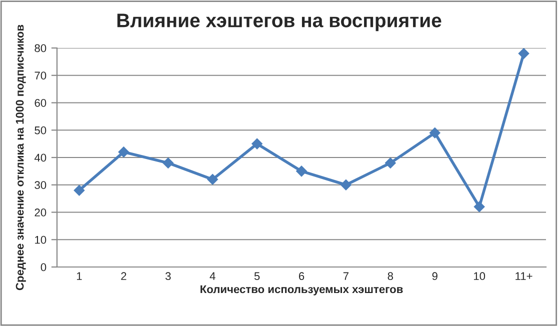 The width and height of the screenshot is (558, 326). What do you see at coordinates (40, 130) in the screenshot?
I see `y-tick-label: 50` at bounding box center [40, 130].